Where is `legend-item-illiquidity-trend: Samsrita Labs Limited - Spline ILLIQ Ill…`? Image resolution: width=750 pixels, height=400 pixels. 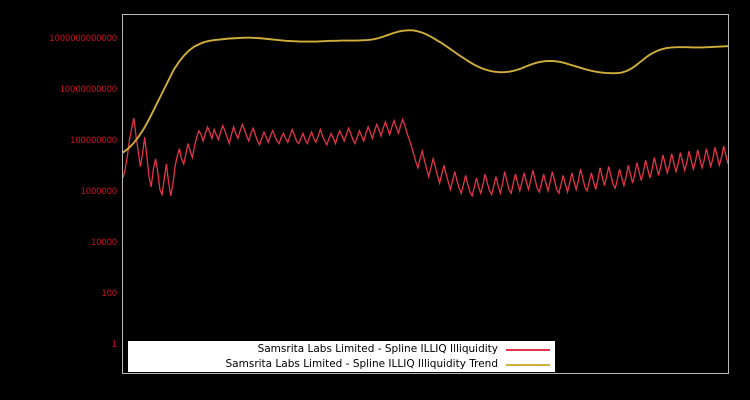 legend-item-illiquidity-trend: Samsrita Labs Limited - Spline ILLIQ Ill… is located at coordinates (341, 364).